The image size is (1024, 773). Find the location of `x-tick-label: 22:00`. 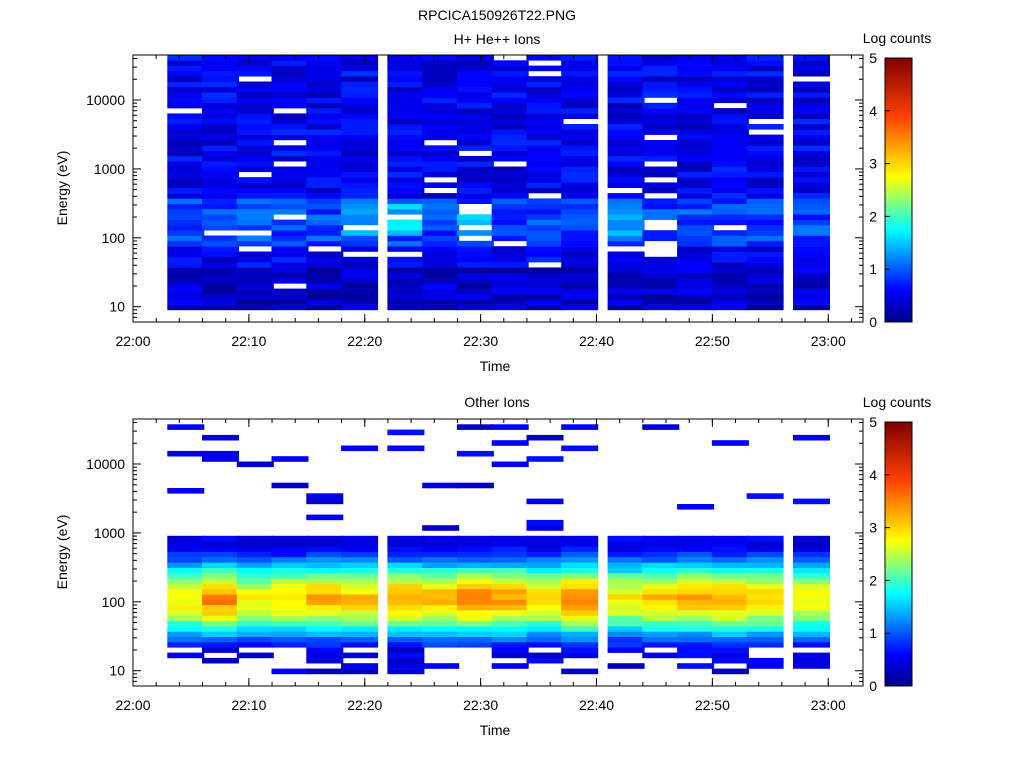

x-tick-label: 22:00 is located at coordinates (132, 341).